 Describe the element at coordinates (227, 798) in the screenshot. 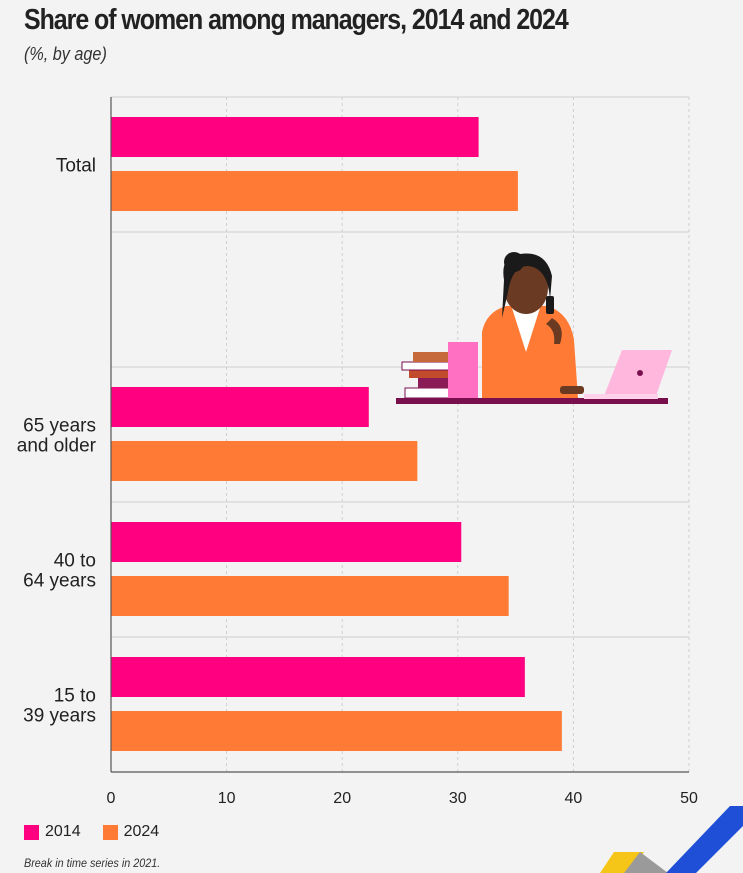

I see `x-tick-label: 10` at that location.